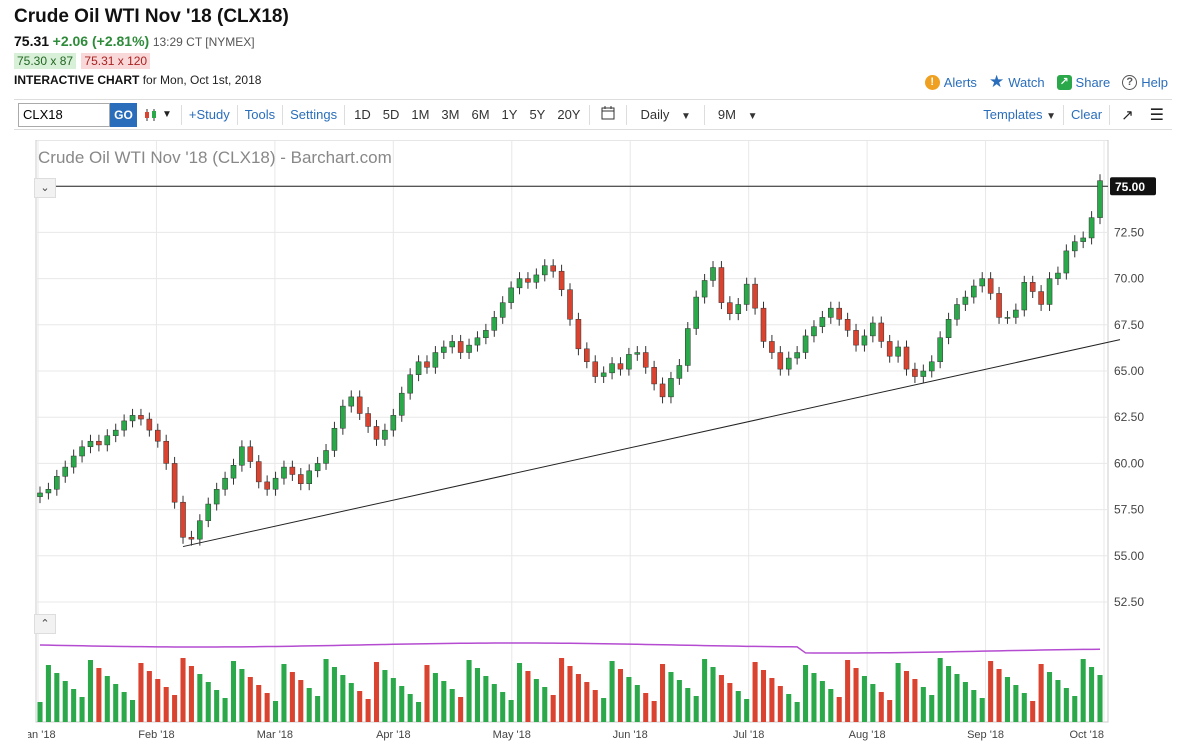 Image resolution: width=1186 pixels, height=754 pixels. Describe the element at coordinates (314, 114) in the screenshot. I see `settings-button: Settings` at that location.